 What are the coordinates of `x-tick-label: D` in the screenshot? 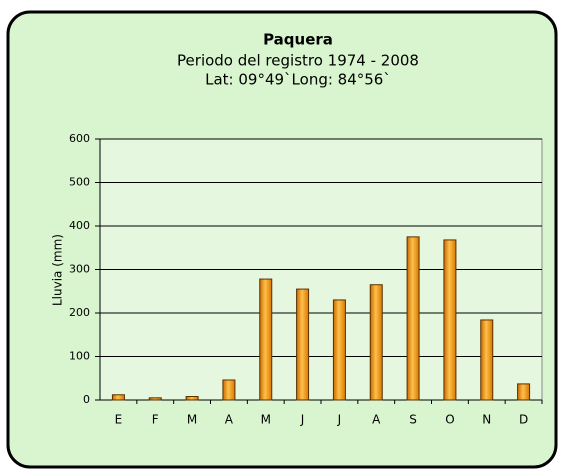 It's located at (523, 420).